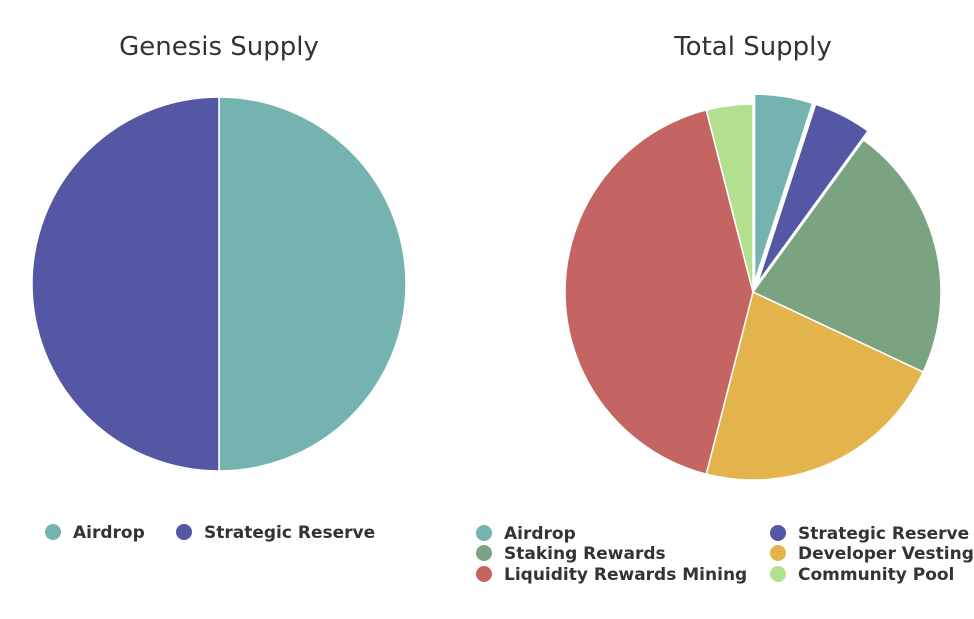 This screenshot has height=619, width=974. I want to click on legend-label-liquidity-rewards-mining: Liquidity Rewards Mining, so click(625, 575).